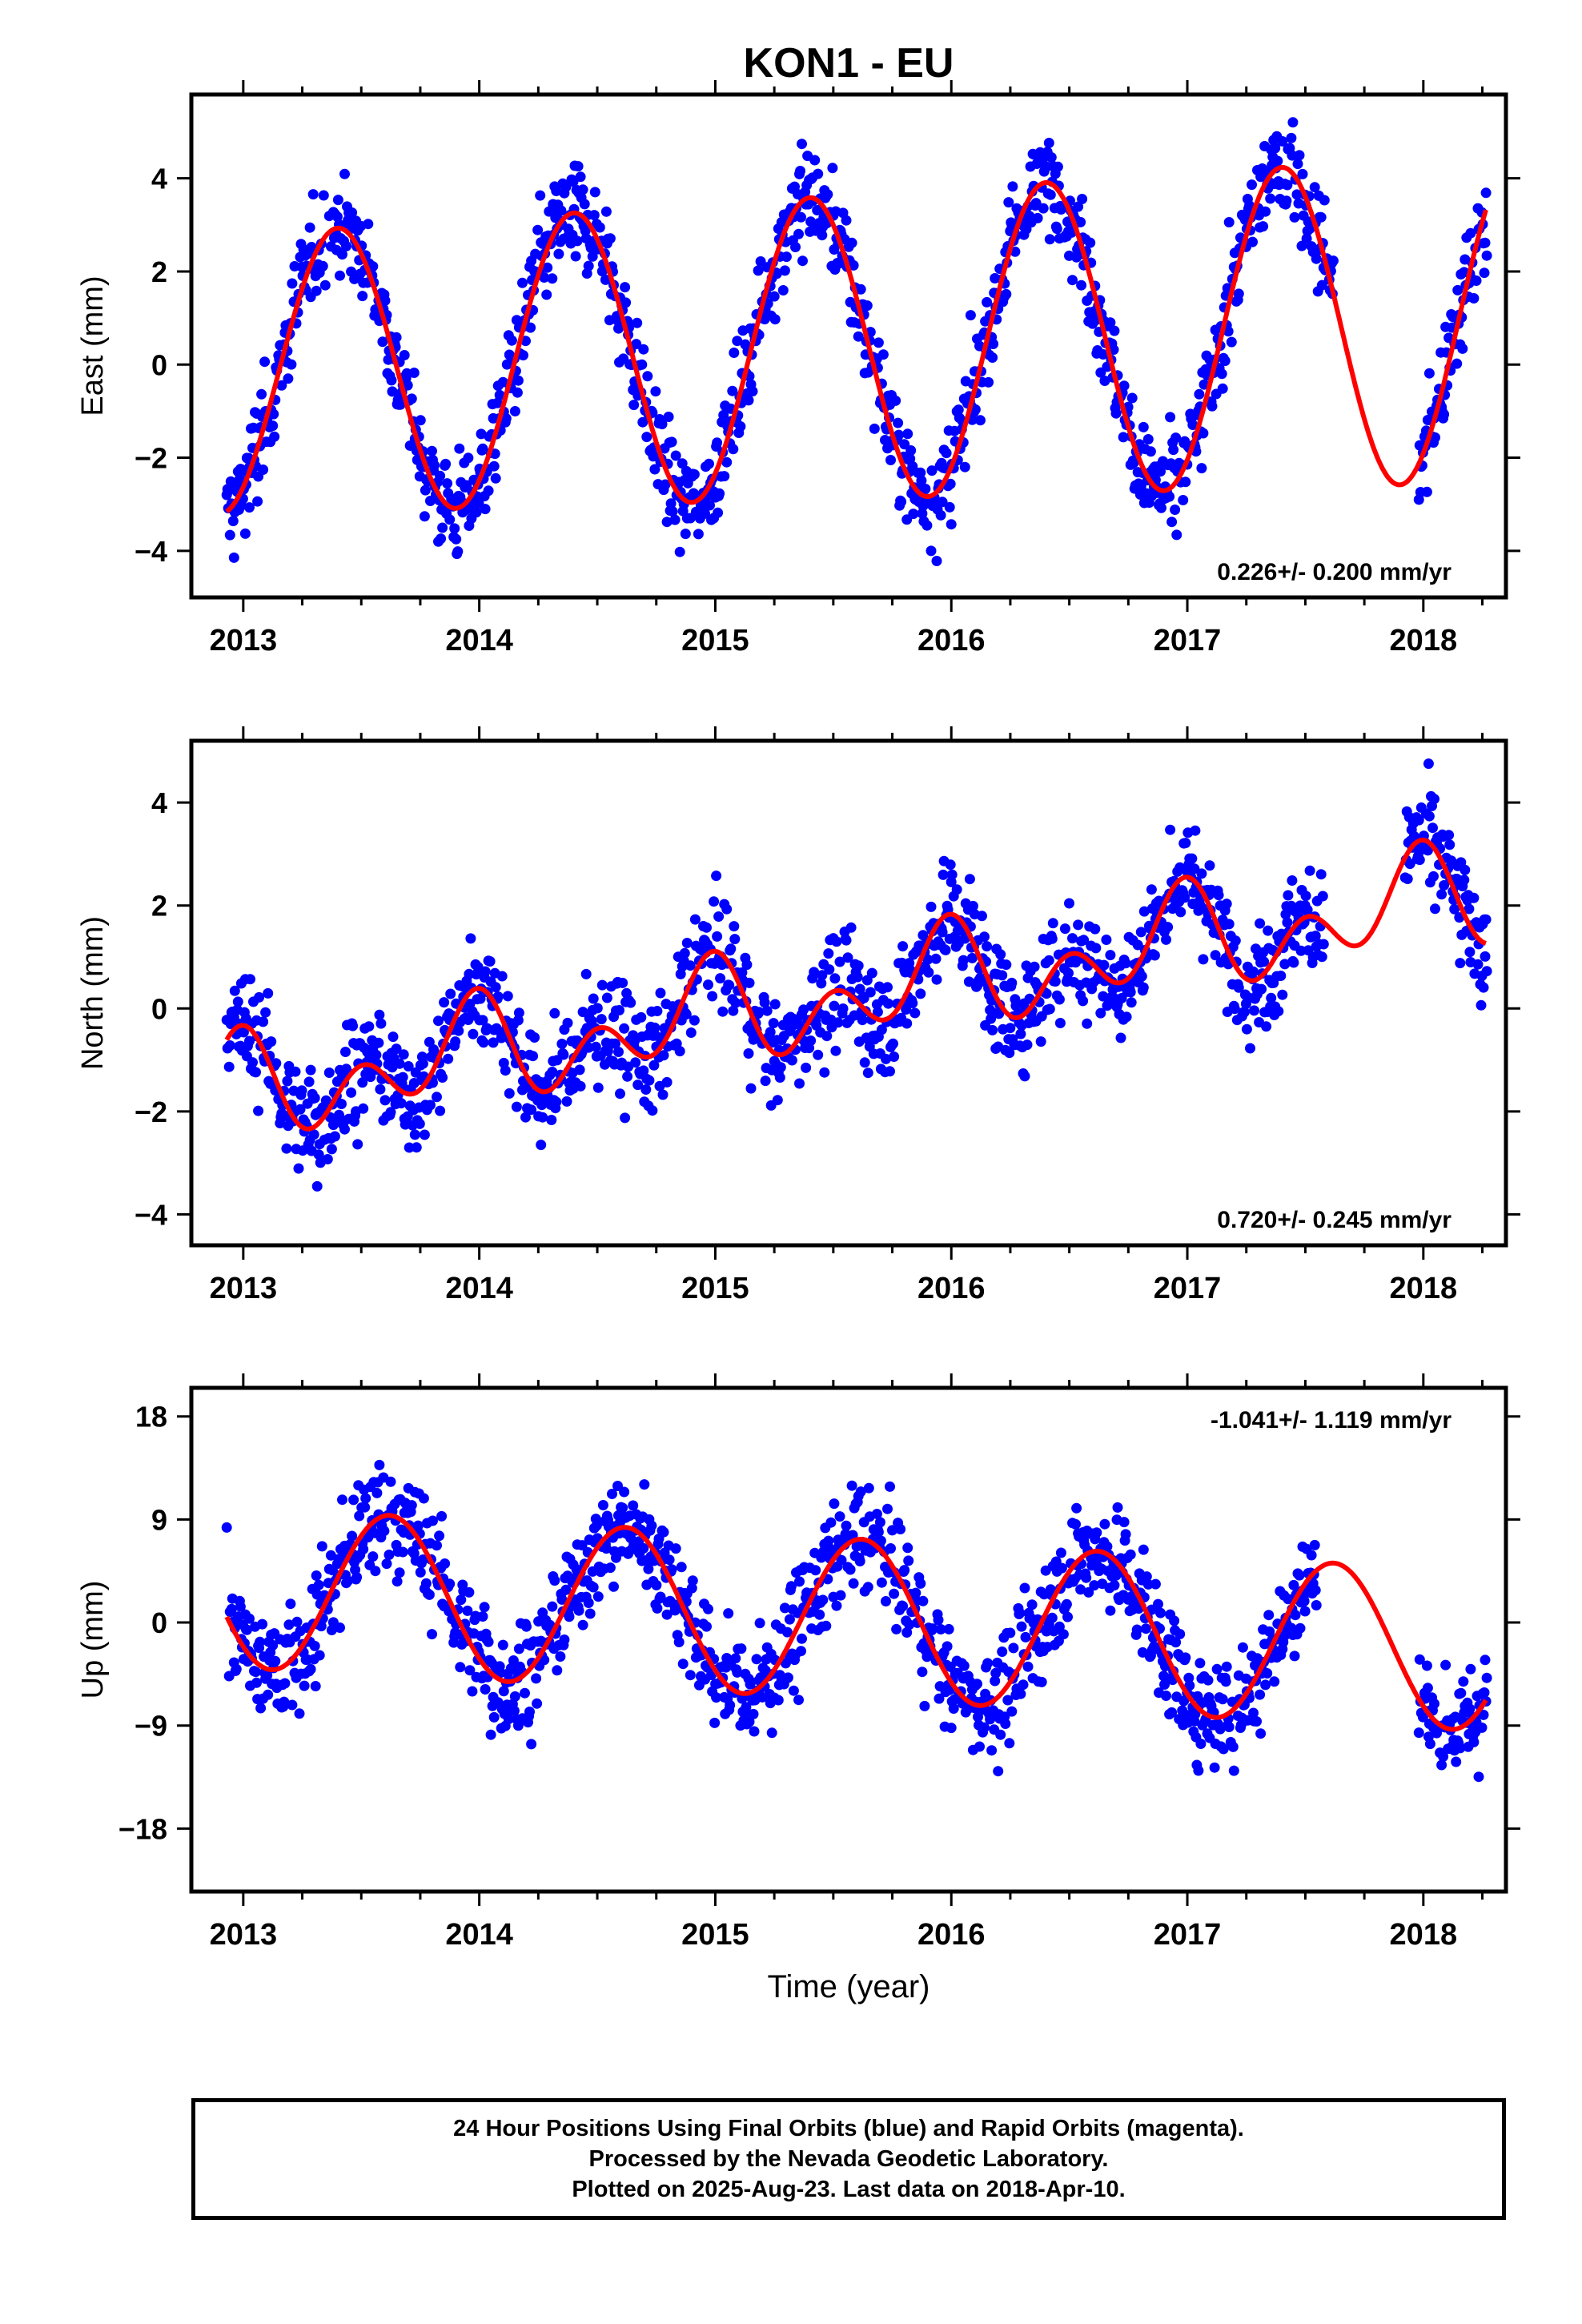 The image size is (1582, 2324). What do you see at coordinates (1424, 1288) in the screenshot?
I see `x-tick-label: 2018` at bounding box center [1424, 1288].